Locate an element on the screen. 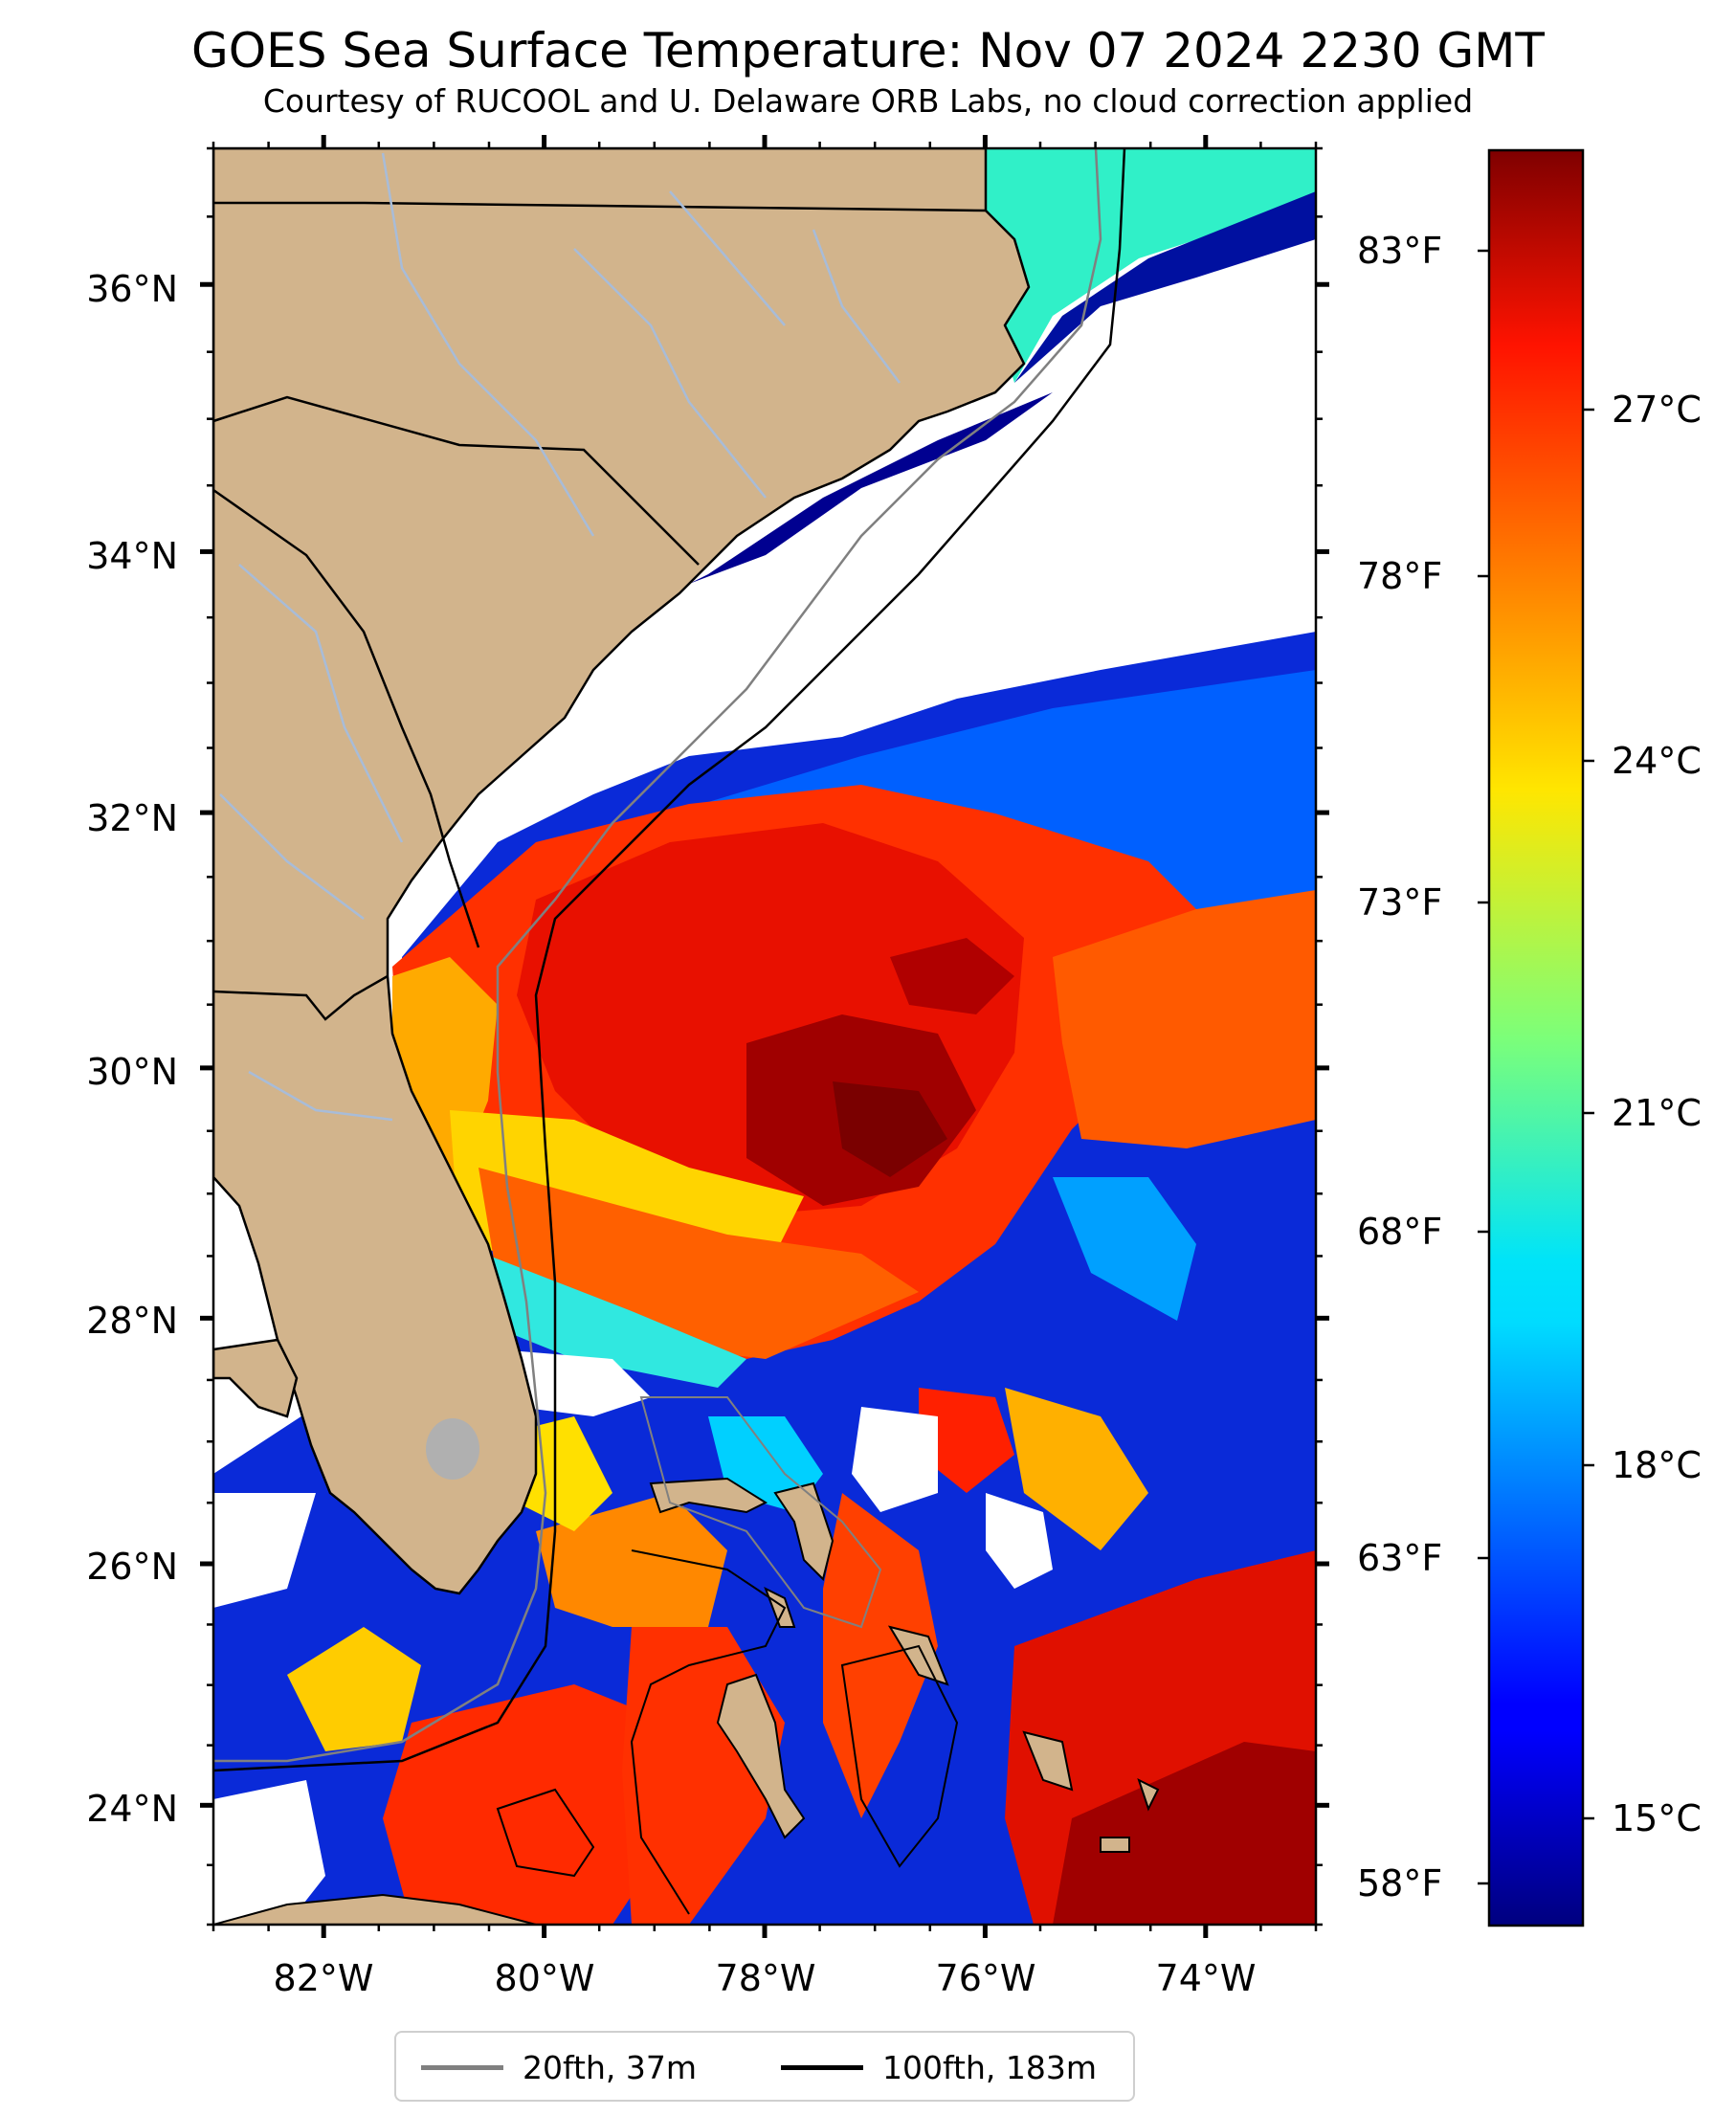 The height and width of the screenshot is (2116, 1736). legend-item-100fth: 100fth, 183m is located at coordinates (939, 2067).